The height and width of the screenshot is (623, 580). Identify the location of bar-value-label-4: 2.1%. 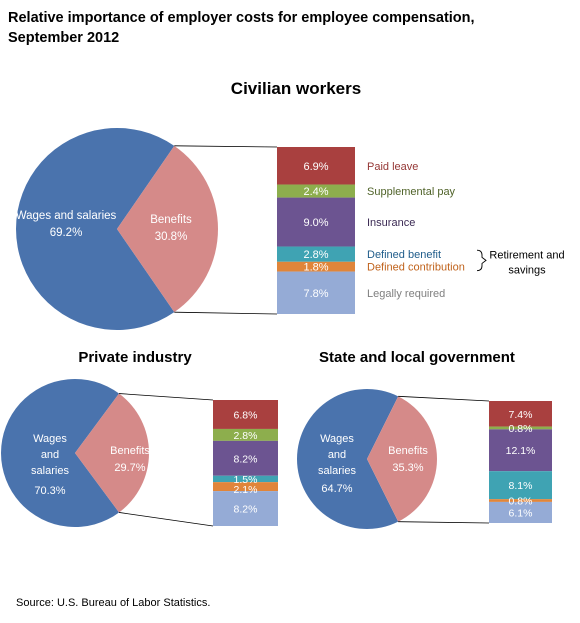
(246, 490).